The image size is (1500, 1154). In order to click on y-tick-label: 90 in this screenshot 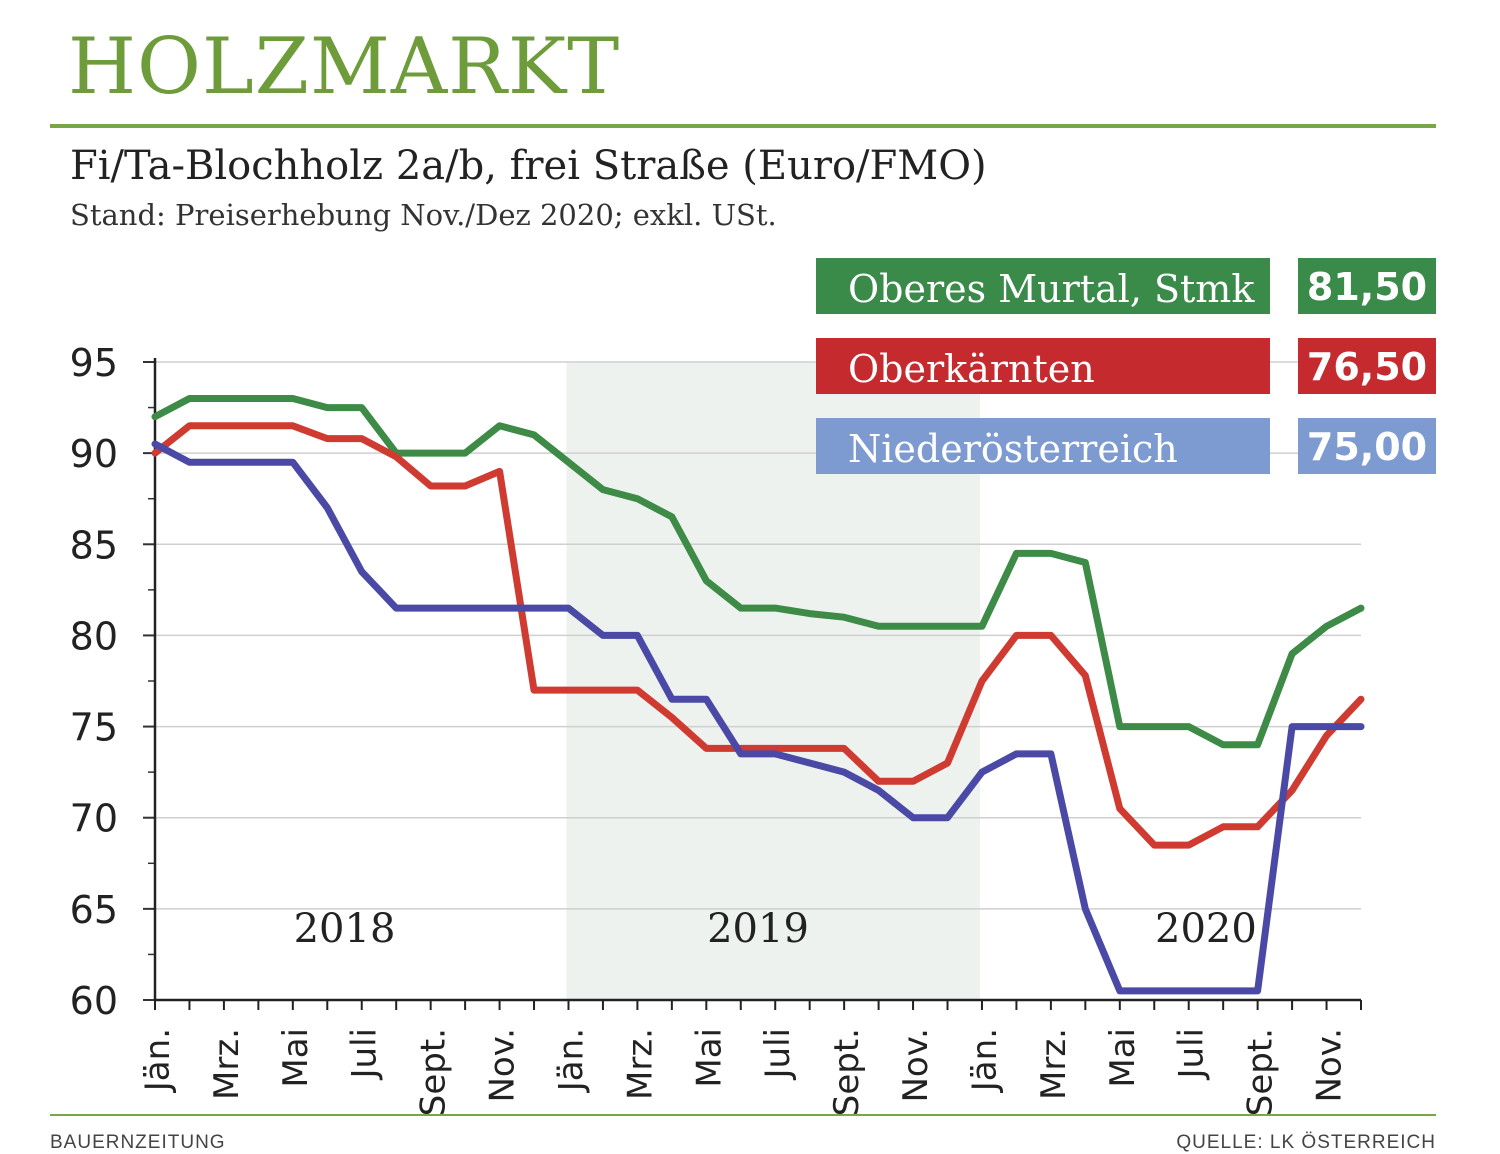, I will do `click(94, 454)`.